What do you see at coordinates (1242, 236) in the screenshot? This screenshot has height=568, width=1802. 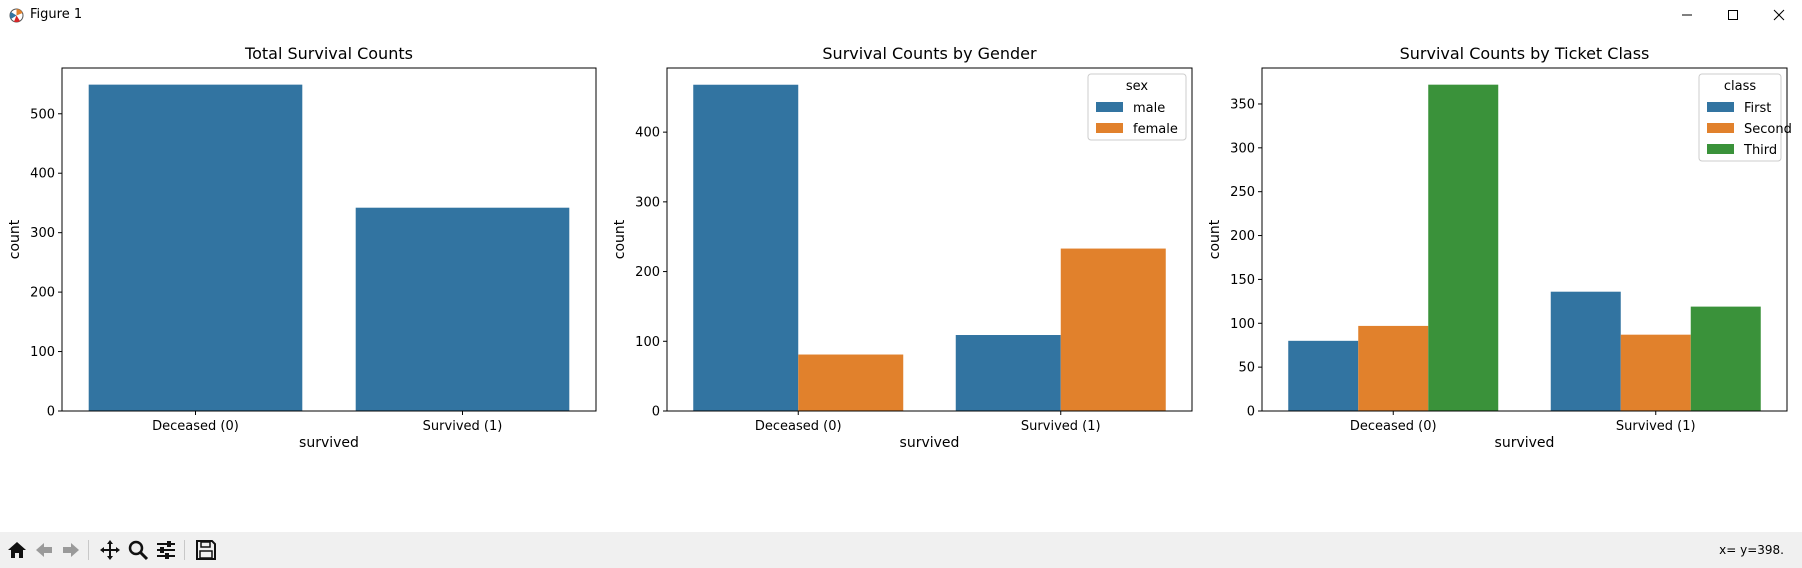 I see `chart3-ytick-label: 200` at bounding box center [1242, 236].